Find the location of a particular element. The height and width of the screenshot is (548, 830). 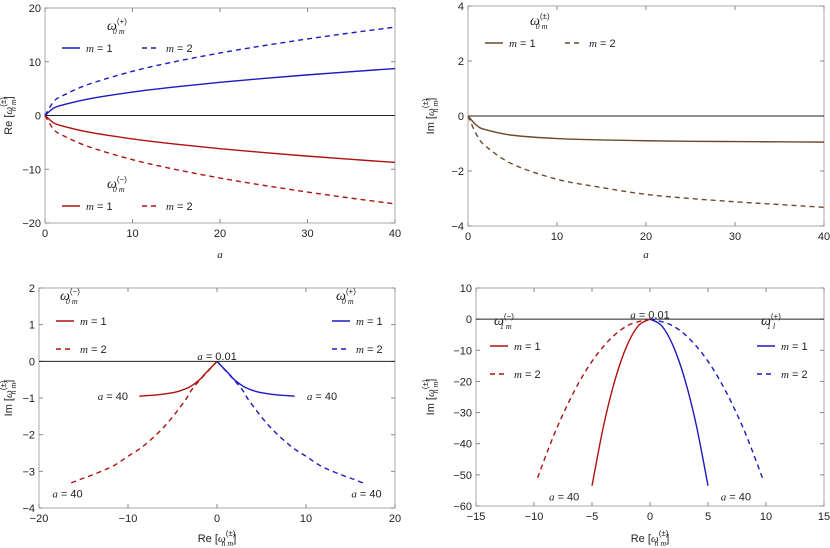

legend-plus: ω(+) 0 mm = 1m = 2 is located at coordinates (357, 321).